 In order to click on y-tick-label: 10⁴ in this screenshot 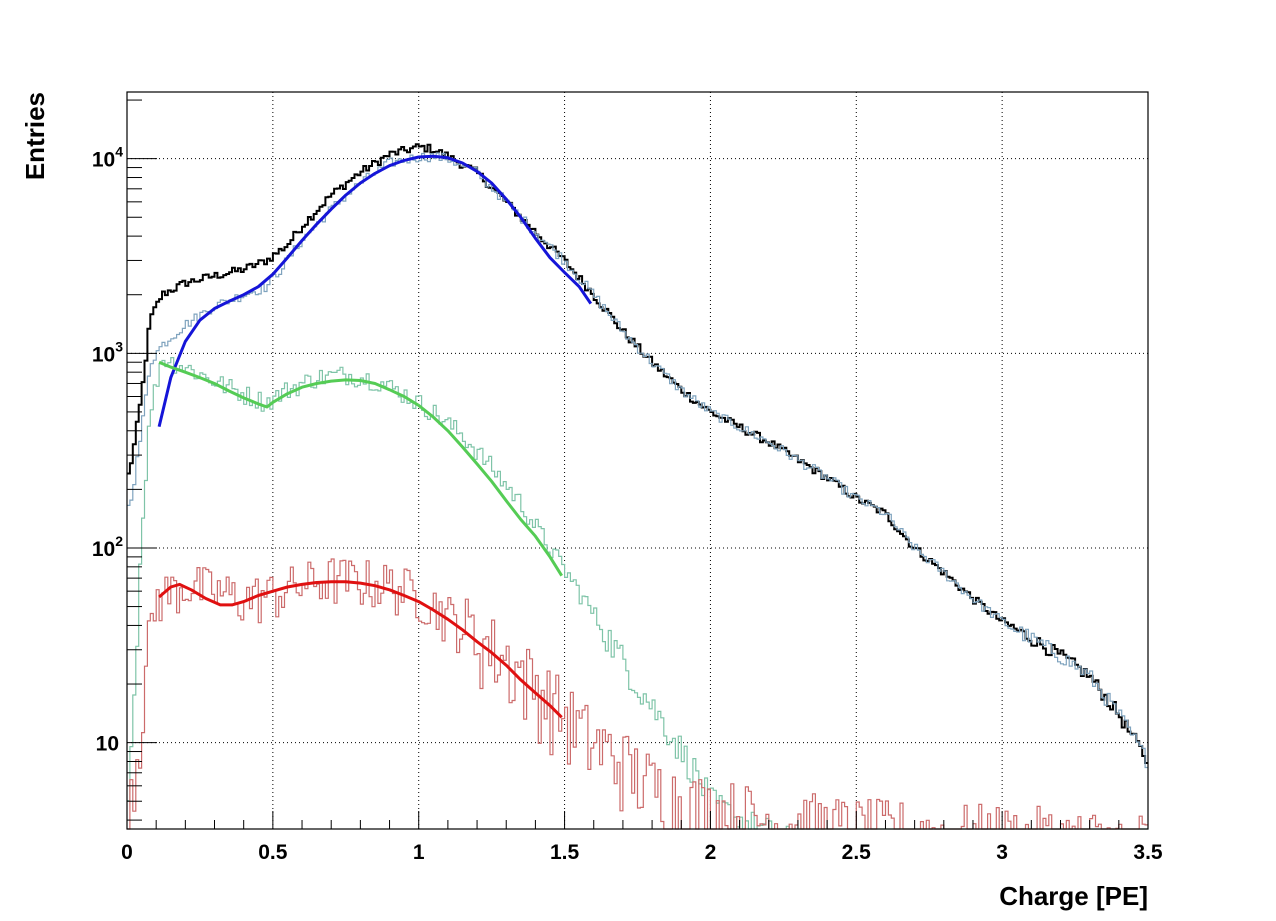, I will do `click(107, 158)`.